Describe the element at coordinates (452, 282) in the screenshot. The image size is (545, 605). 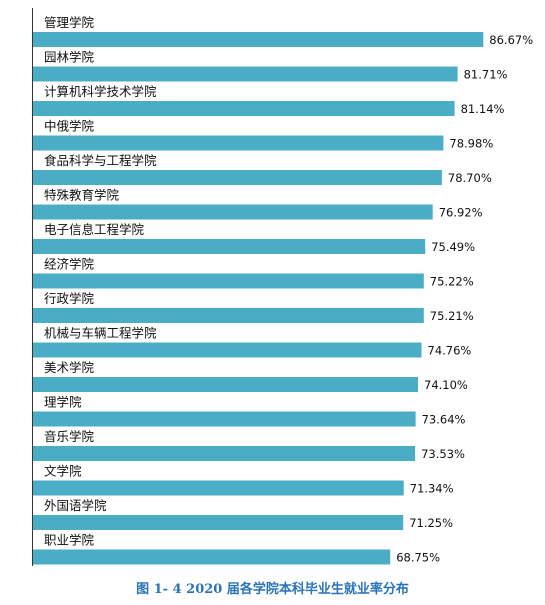
I see `value-label: 75.22%` at that location.